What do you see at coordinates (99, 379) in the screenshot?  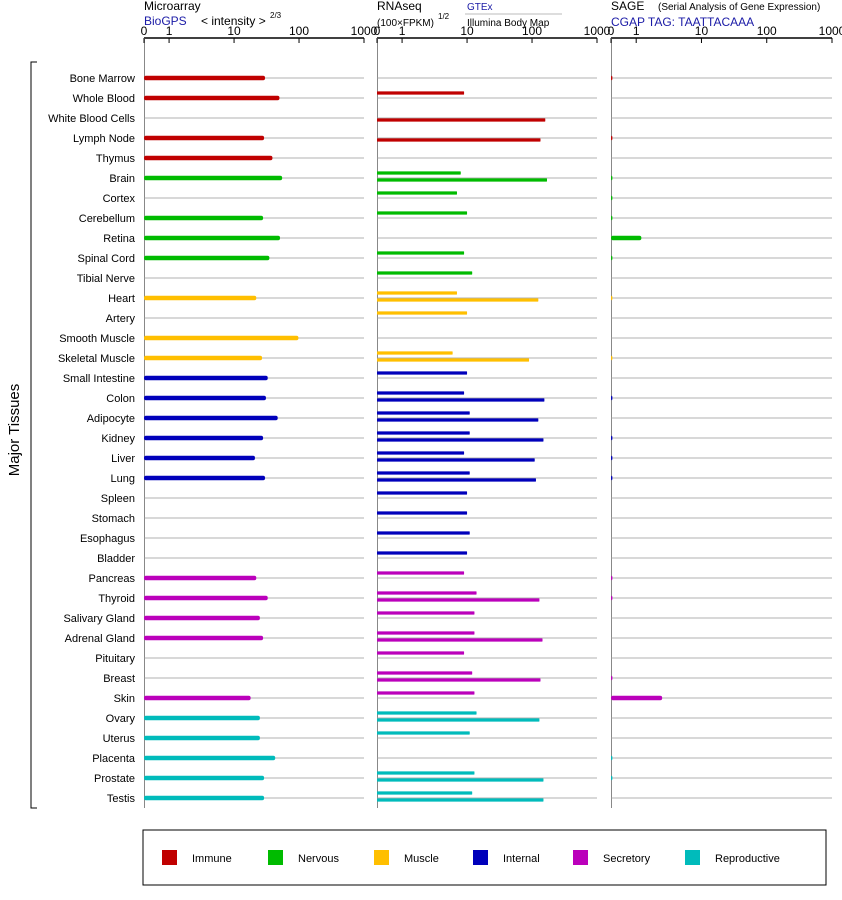 I see `tissue-label: Small Intestine` at bounding box center [99, 379].